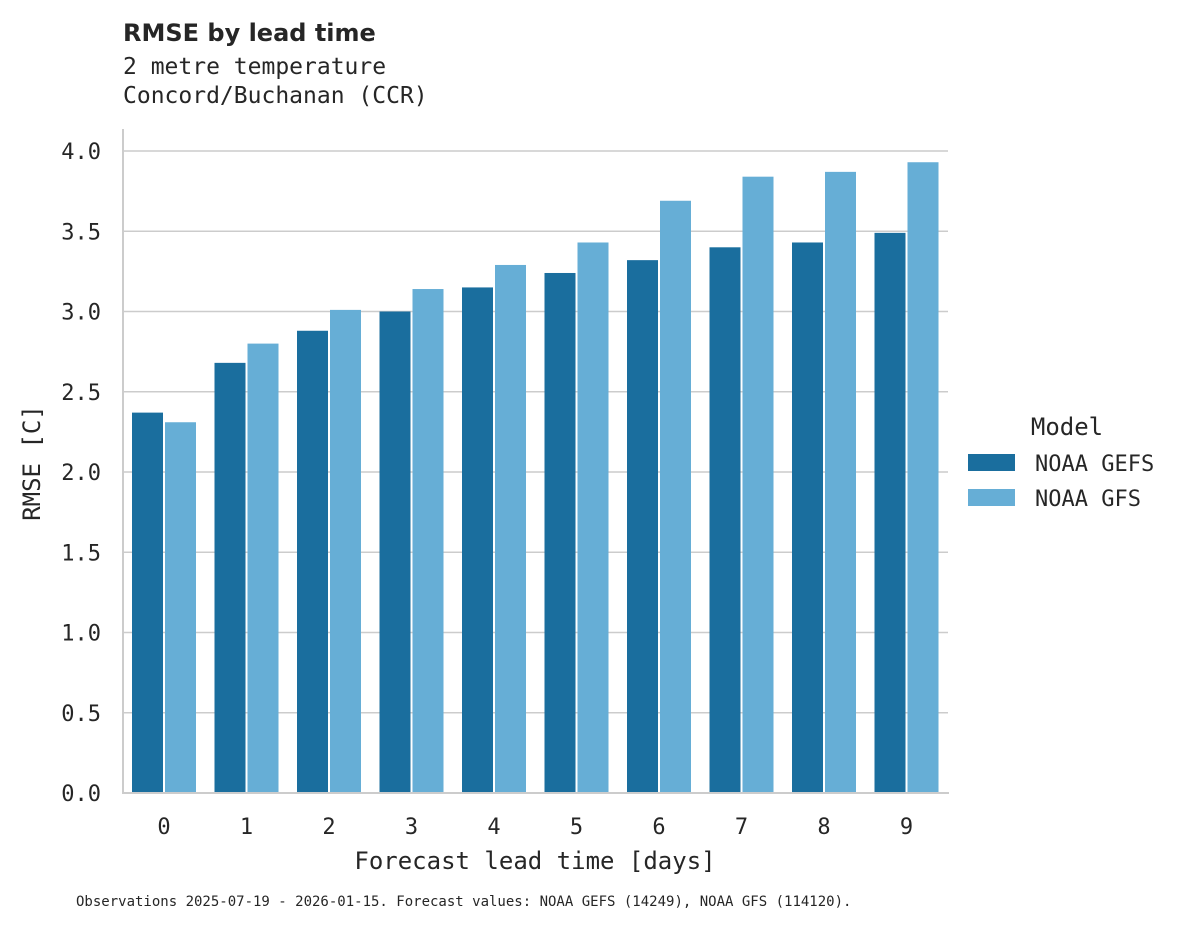 This screenshot has height=928, width=1188. What do you see at coordinates (576, 827) in the screenshot?
I see `x-tick-label: 5` at bounding box center [576, 827].